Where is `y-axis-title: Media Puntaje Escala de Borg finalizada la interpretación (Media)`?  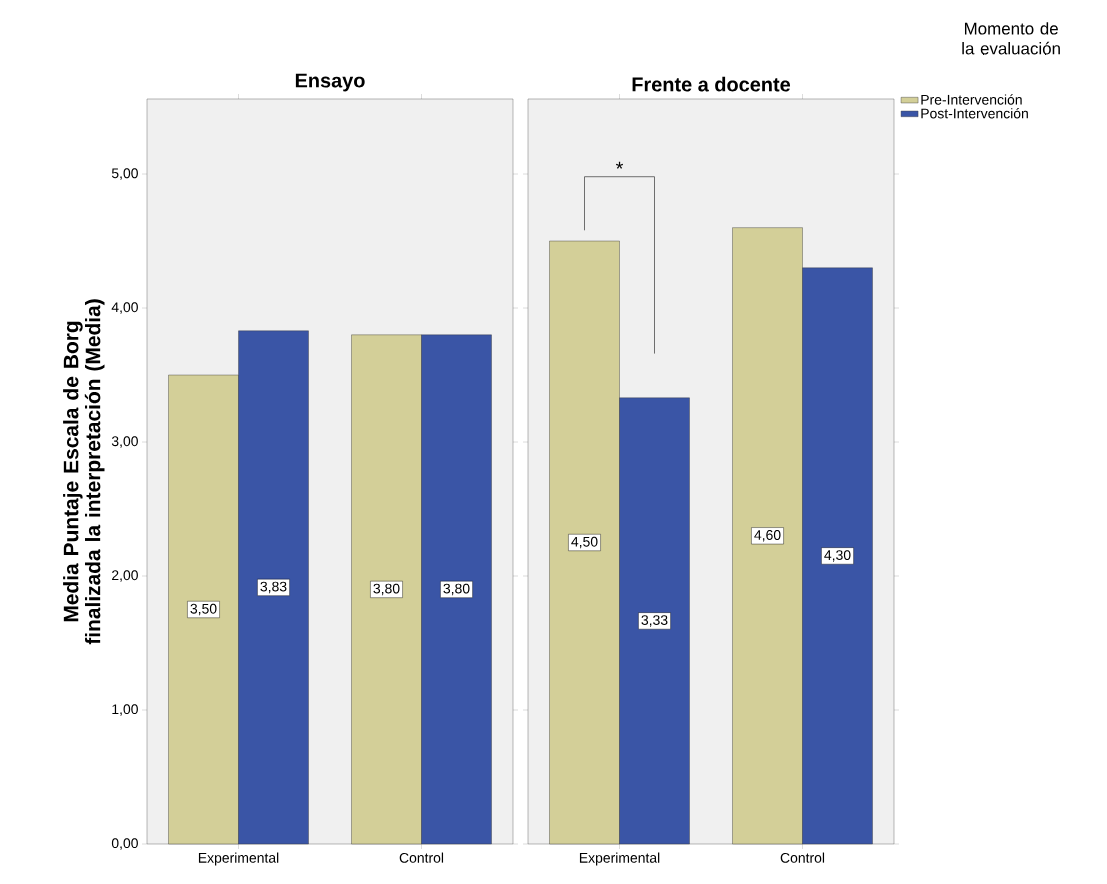 y-axis-title: Media Puntaje Escala de Borg finalizada la interpretación (Media) is located at coordinates (84, 472).